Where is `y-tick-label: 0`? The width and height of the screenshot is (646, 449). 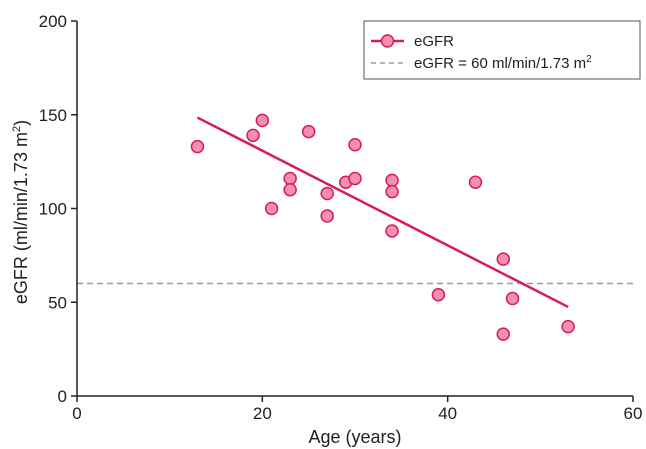
y-tick-label: 0 is located at coordinates (62, 396).